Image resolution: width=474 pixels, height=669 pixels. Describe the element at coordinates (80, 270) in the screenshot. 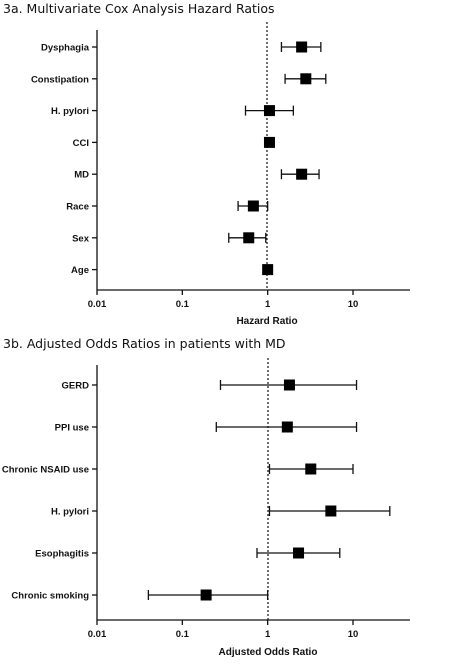

I see `category-label: Age` at that location.